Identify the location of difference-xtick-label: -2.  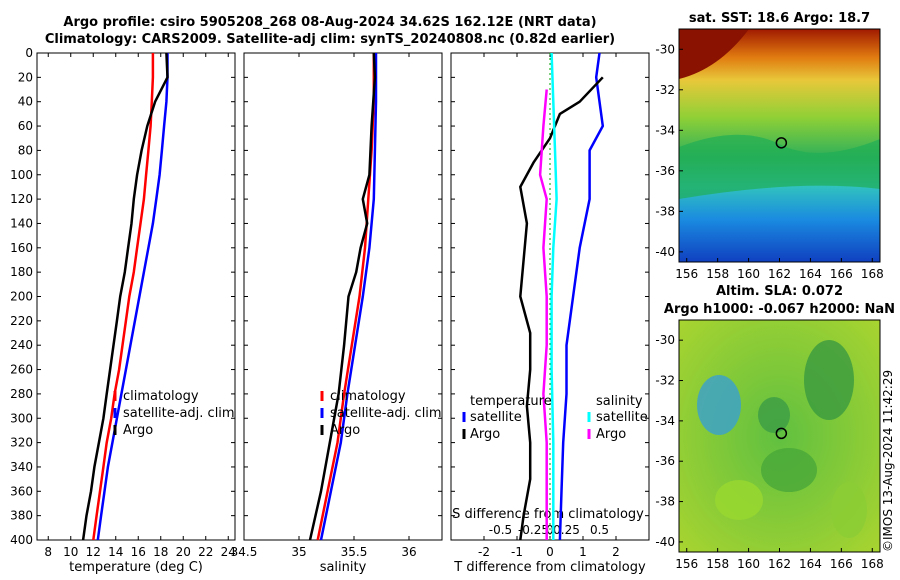
(484, 552).